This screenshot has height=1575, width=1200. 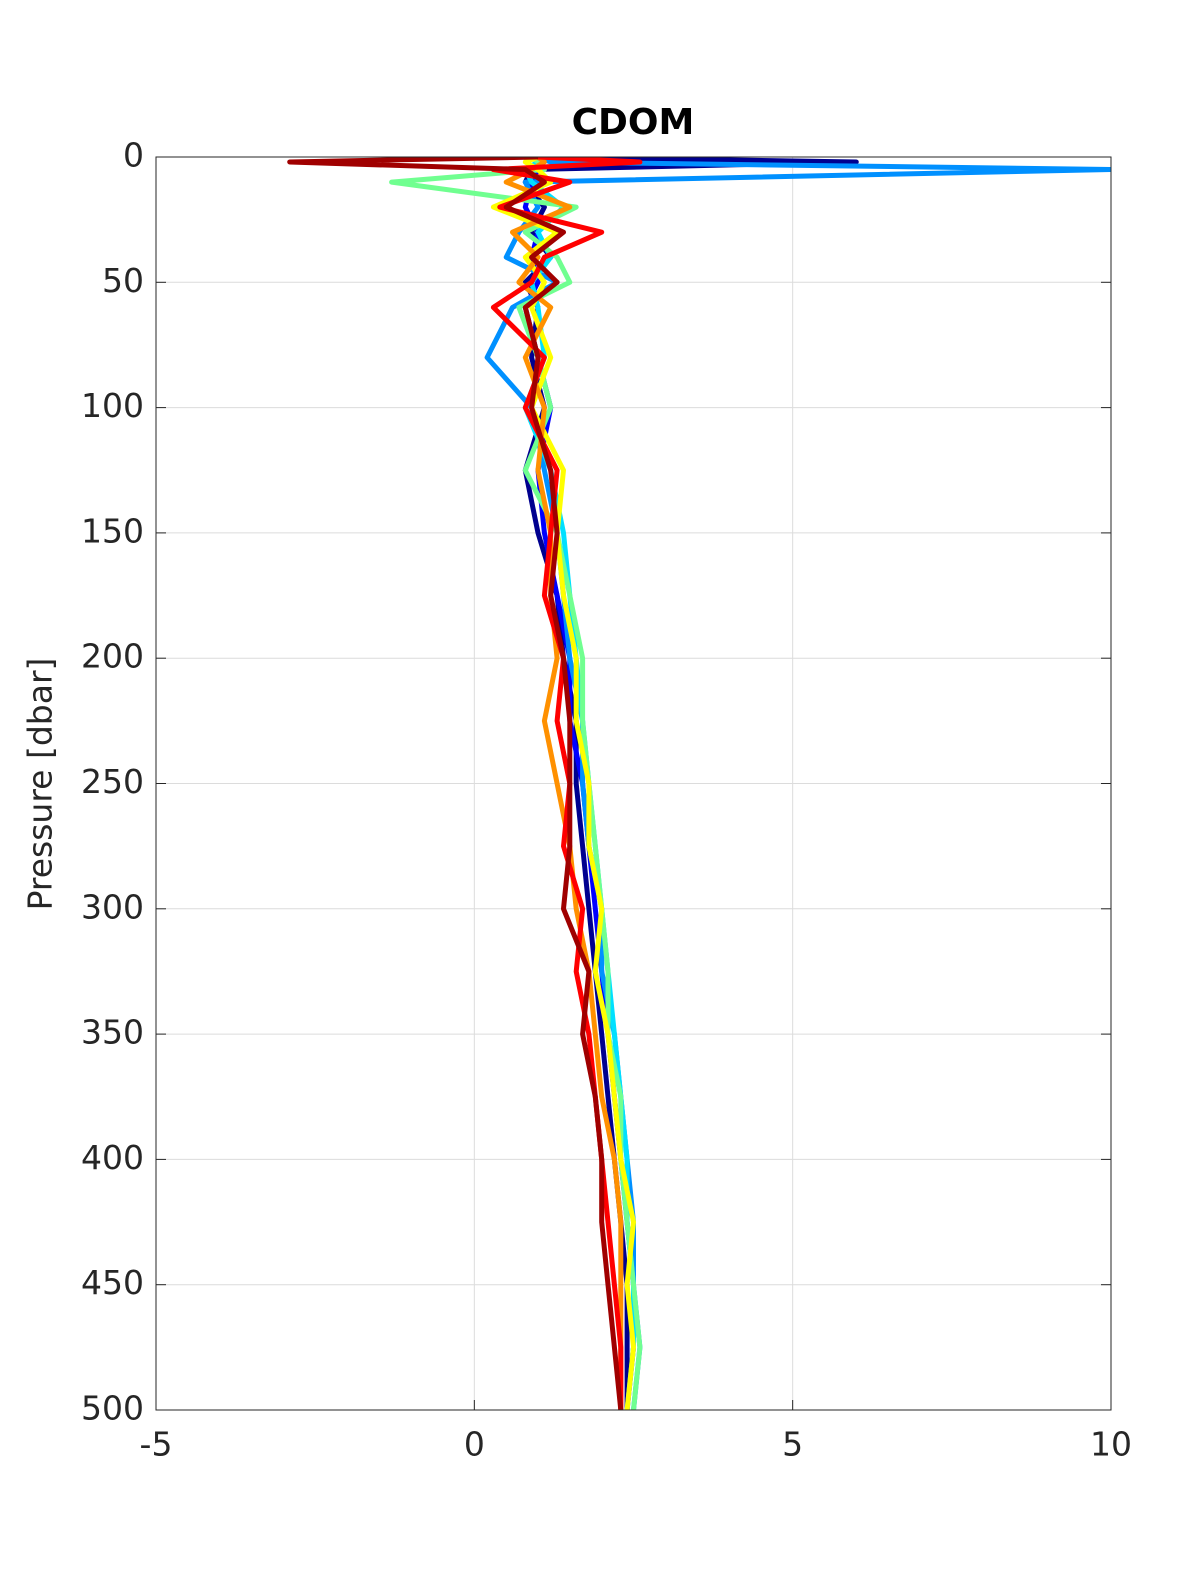 I want to click on y-tick-label: 400, so click(x=112, y=1157).